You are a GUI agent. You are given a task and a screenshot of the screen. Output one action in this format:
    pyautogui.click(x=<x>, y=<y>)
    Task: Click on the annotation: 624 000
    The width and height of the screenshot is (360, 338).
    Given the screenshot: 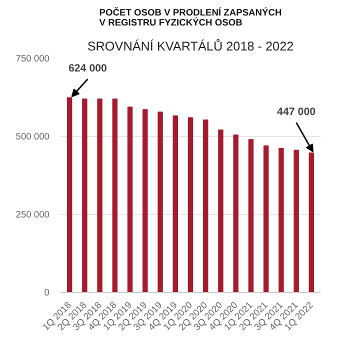 What is the action you would take?
    pyautogui.click(x=88, y=68)
    